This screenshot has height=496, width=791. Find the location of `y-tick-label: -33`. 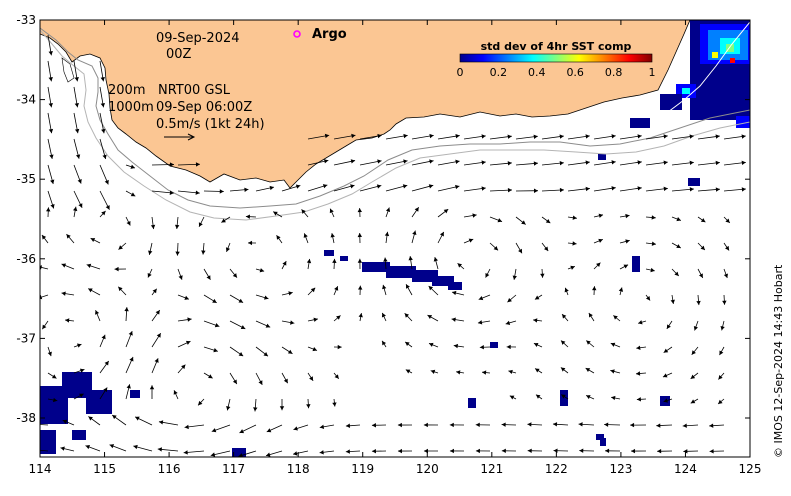

y-tick-label: -33 is located at coordinates (26, 20).